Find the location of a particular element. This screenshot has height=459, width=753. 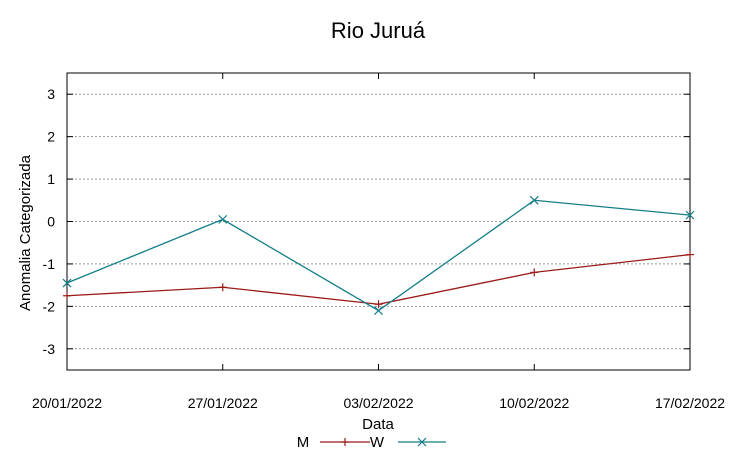

legend-label-M: M is located at coordinates (303, 442).